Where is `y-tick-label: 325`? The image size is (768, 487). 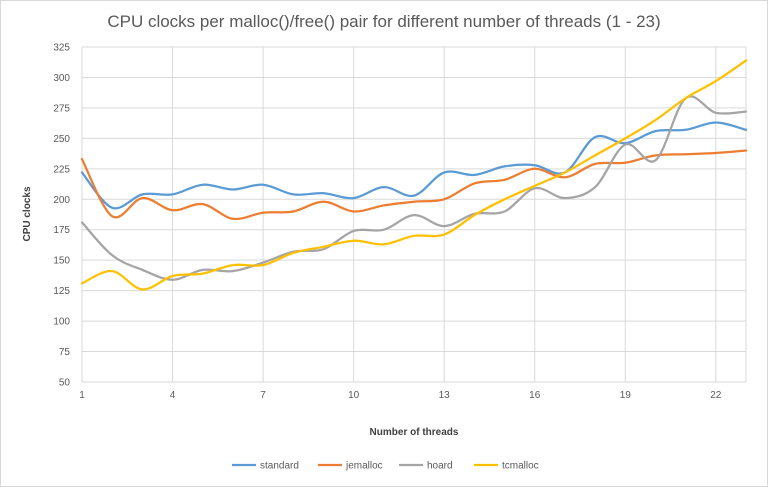
y-tick-label: 325 is located at coordinates (61, 48).